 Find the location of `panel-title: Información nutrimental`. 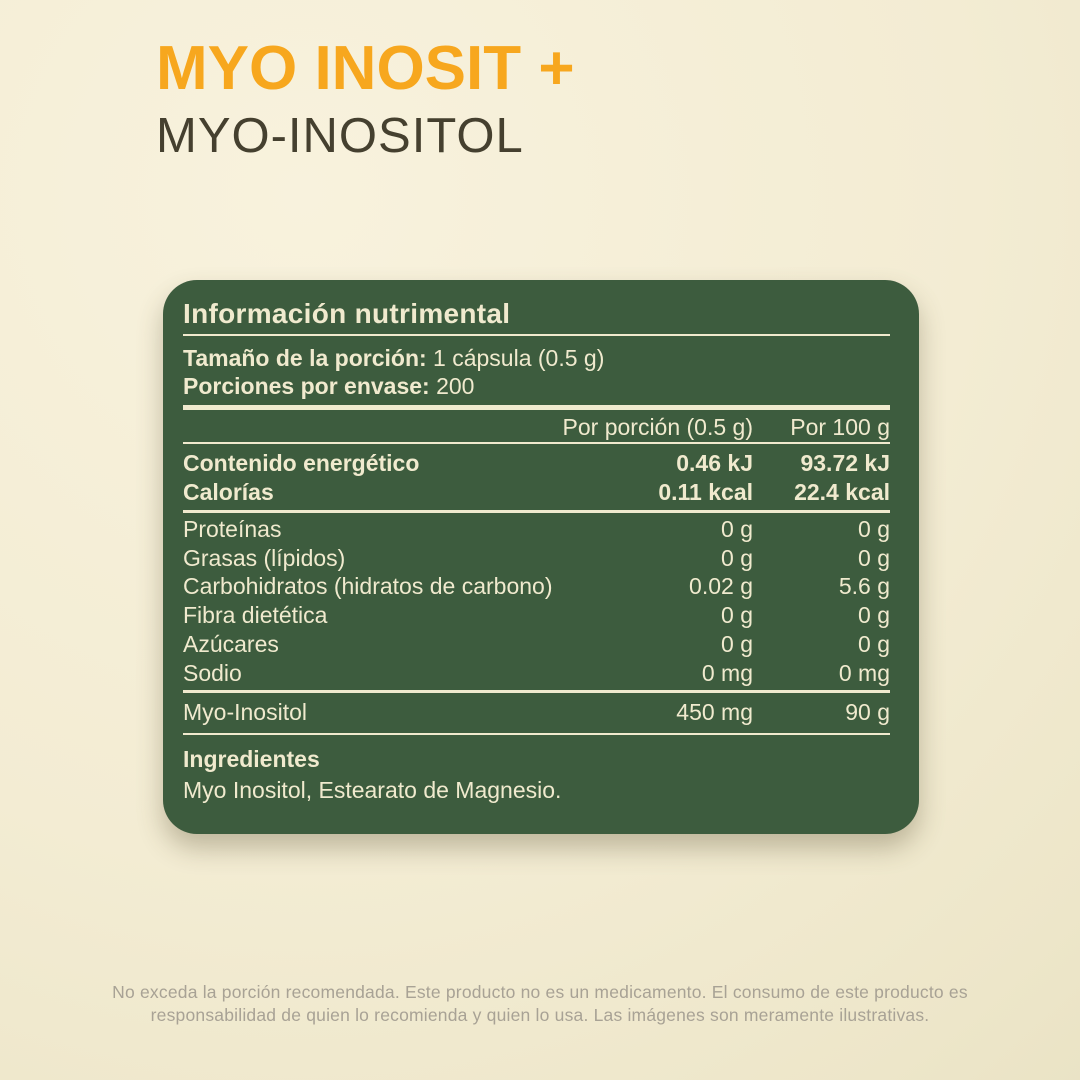

panel-title: Información nutrimental is located at coordinates (347, 313).